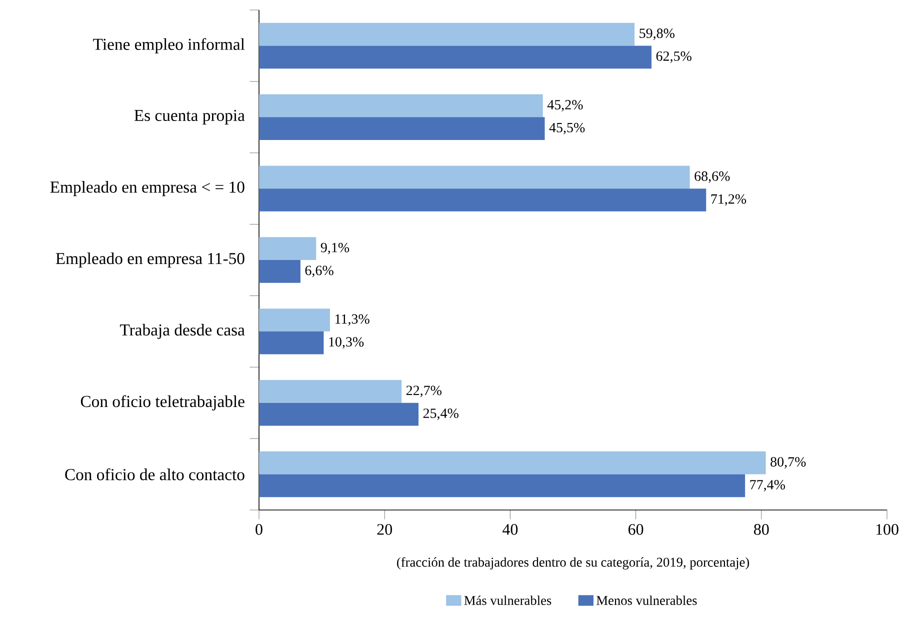 This screenshot has height=620, width=906. What do you see at coordinates (567, 128) in the screenshot?
I see `data-label: 45,5%` at bounding box center [567, 128].